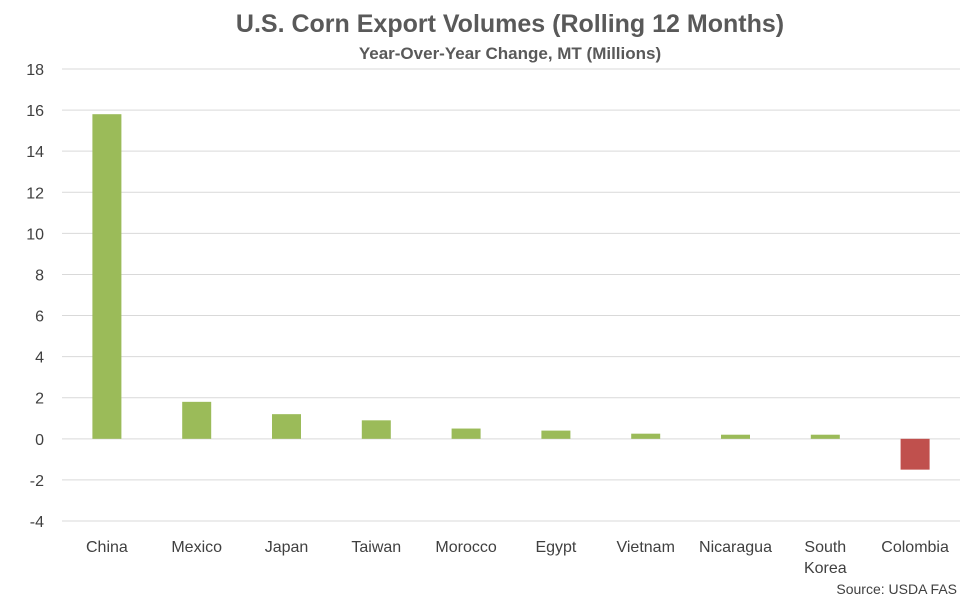 The height and width of the screenshot is (601, 975). Describe the element at coordinates (915, 547) in the screenshot. I see `x-tick-label: Colombia` at that location.